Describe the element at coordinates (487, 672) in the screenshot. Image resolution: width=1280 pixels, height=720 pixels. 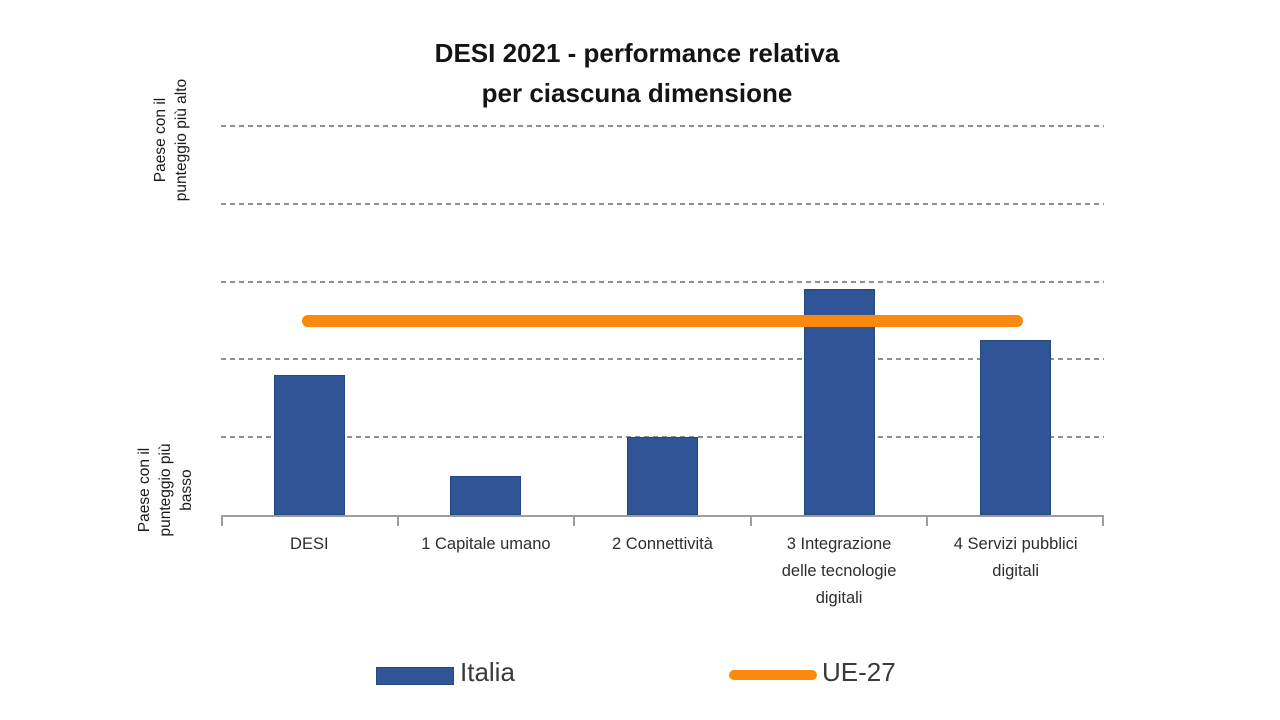
I see `legend-italia-label: Italia` at that location.